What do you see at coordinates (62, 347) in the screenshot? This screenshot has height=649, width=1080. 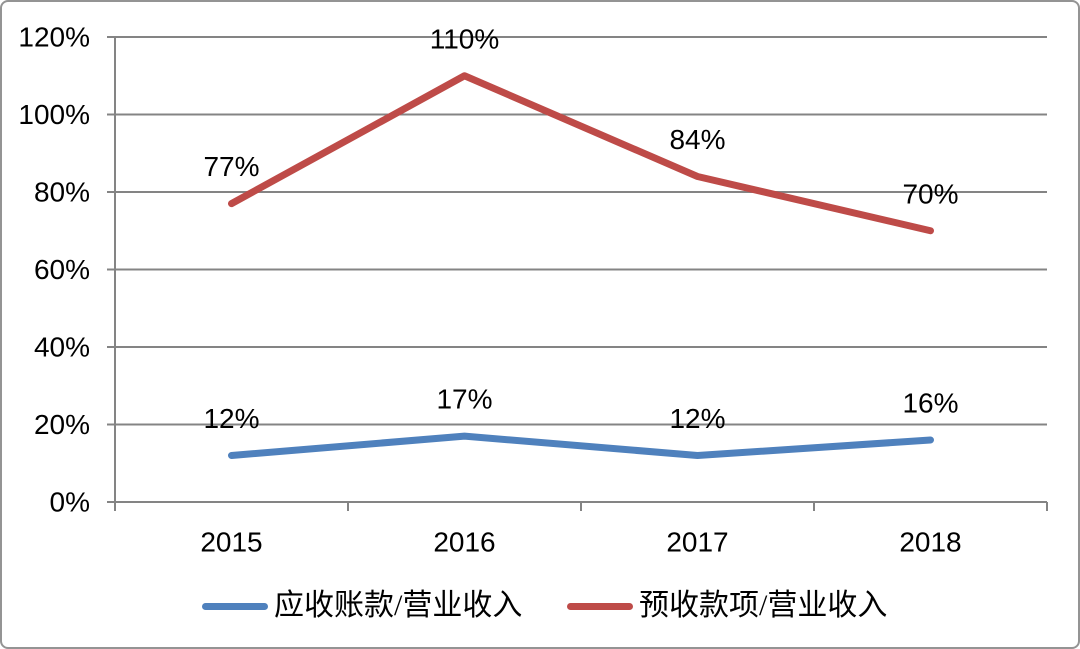 I see `y-tick-label-40%: 40%` at bounding box center [62, 347].